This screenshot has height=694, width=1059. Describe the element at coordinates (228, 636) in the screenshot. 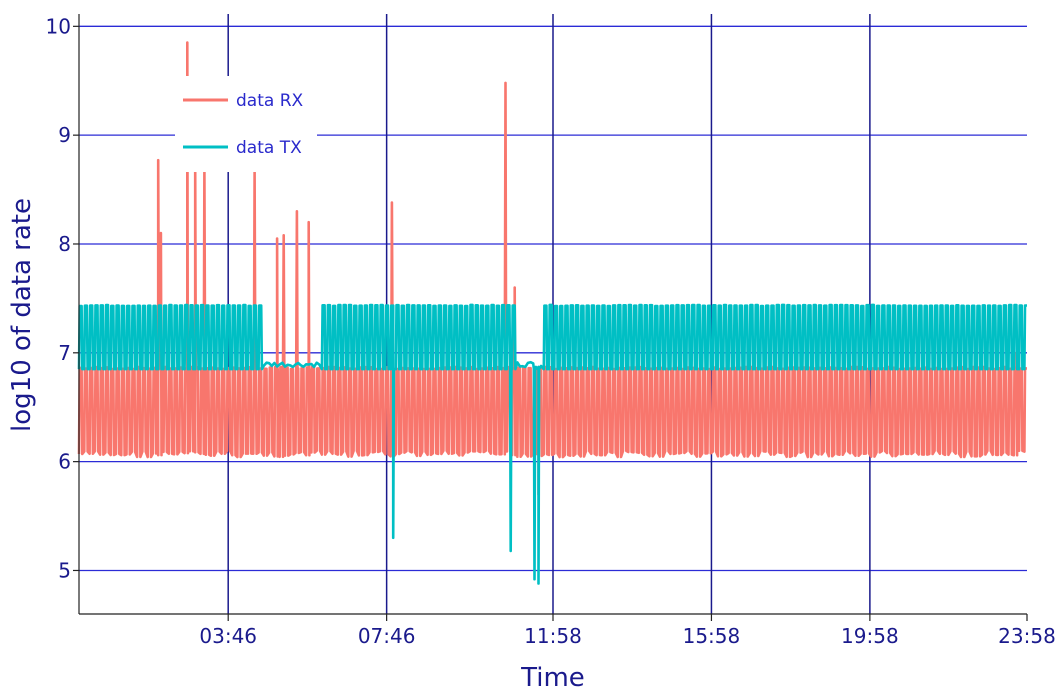

I see `x-tick-label: 03:46` at that location.